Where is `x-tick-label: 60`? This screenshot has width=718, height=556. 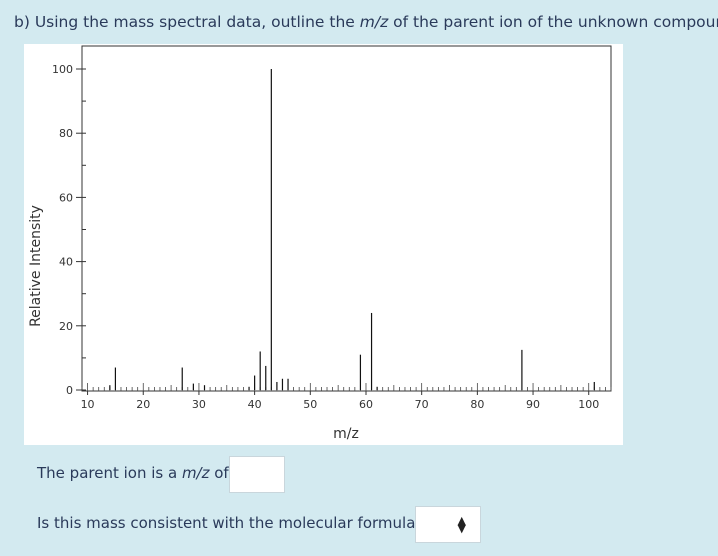 x-tick-label: 60 is located at coordinates (366, 404).